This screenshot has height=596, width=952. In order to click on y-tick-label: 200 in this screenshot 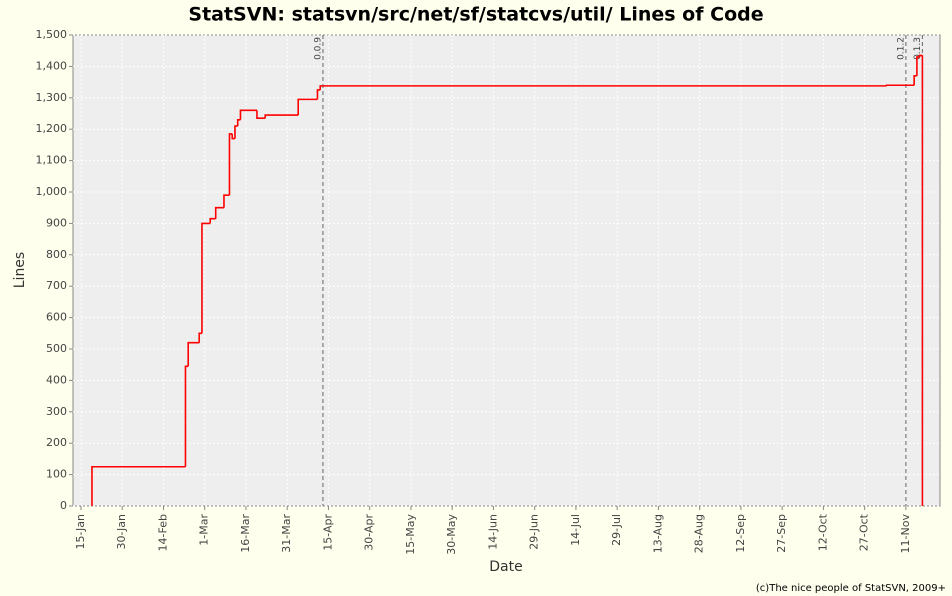, I will do `click(56, 442)`.